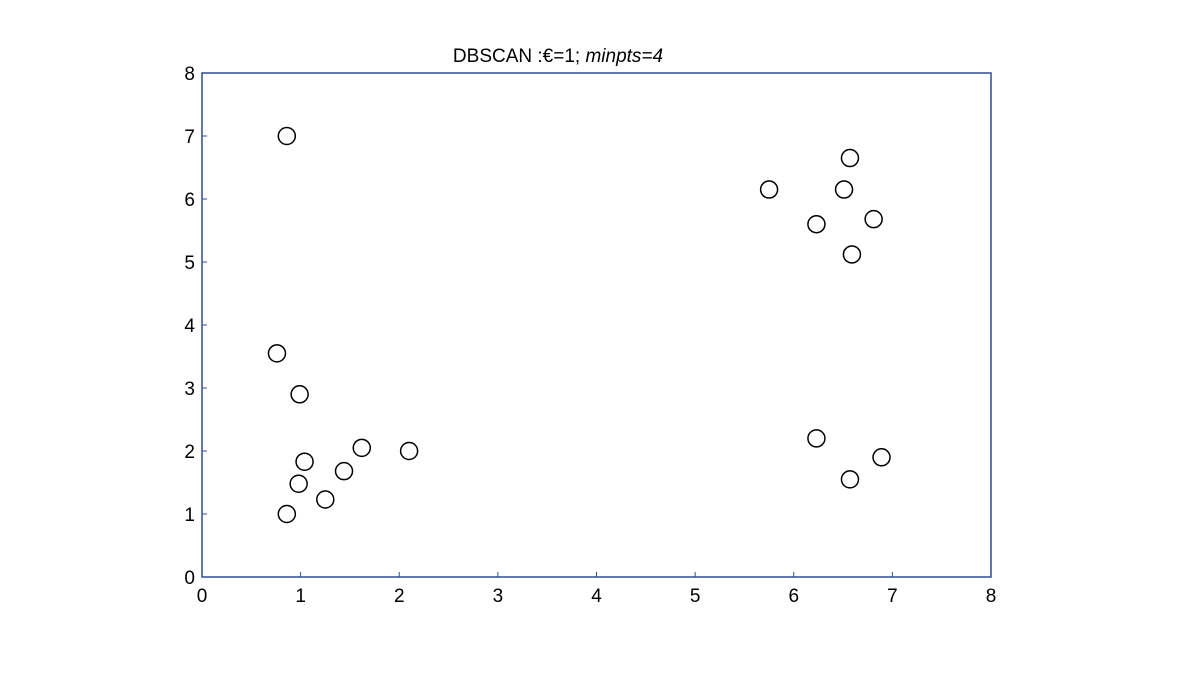 The height and width of the screenshot is (675, 1200). Describe the element at coordinates (189, 137) in the screenshot. I see `y-tick-label: 7` at that location.